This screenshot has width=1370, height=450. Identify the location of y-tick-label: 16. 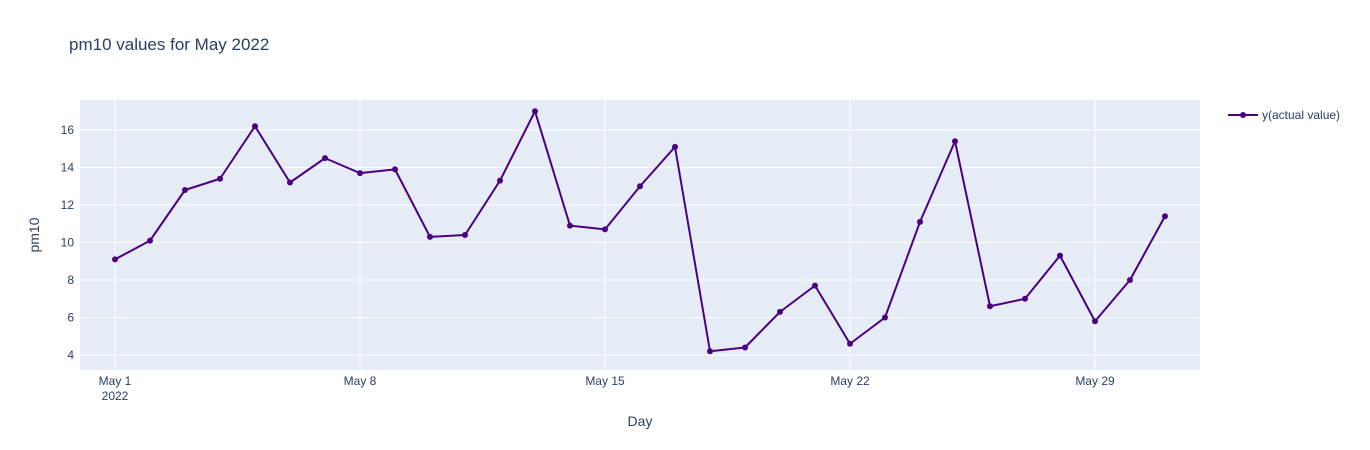
(68, 130).